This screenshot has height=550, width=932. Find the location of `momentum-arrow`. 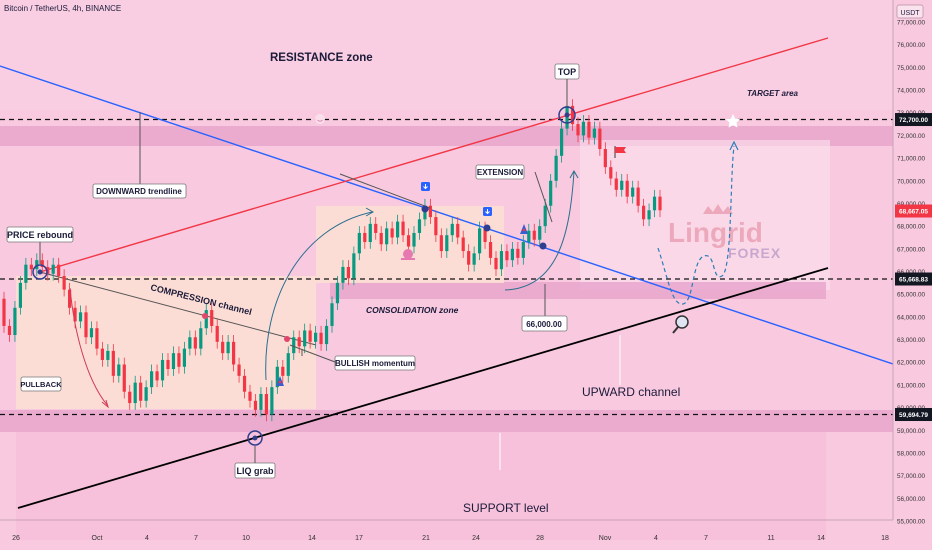

momentum-arrow is located at coordinates (319, 296).